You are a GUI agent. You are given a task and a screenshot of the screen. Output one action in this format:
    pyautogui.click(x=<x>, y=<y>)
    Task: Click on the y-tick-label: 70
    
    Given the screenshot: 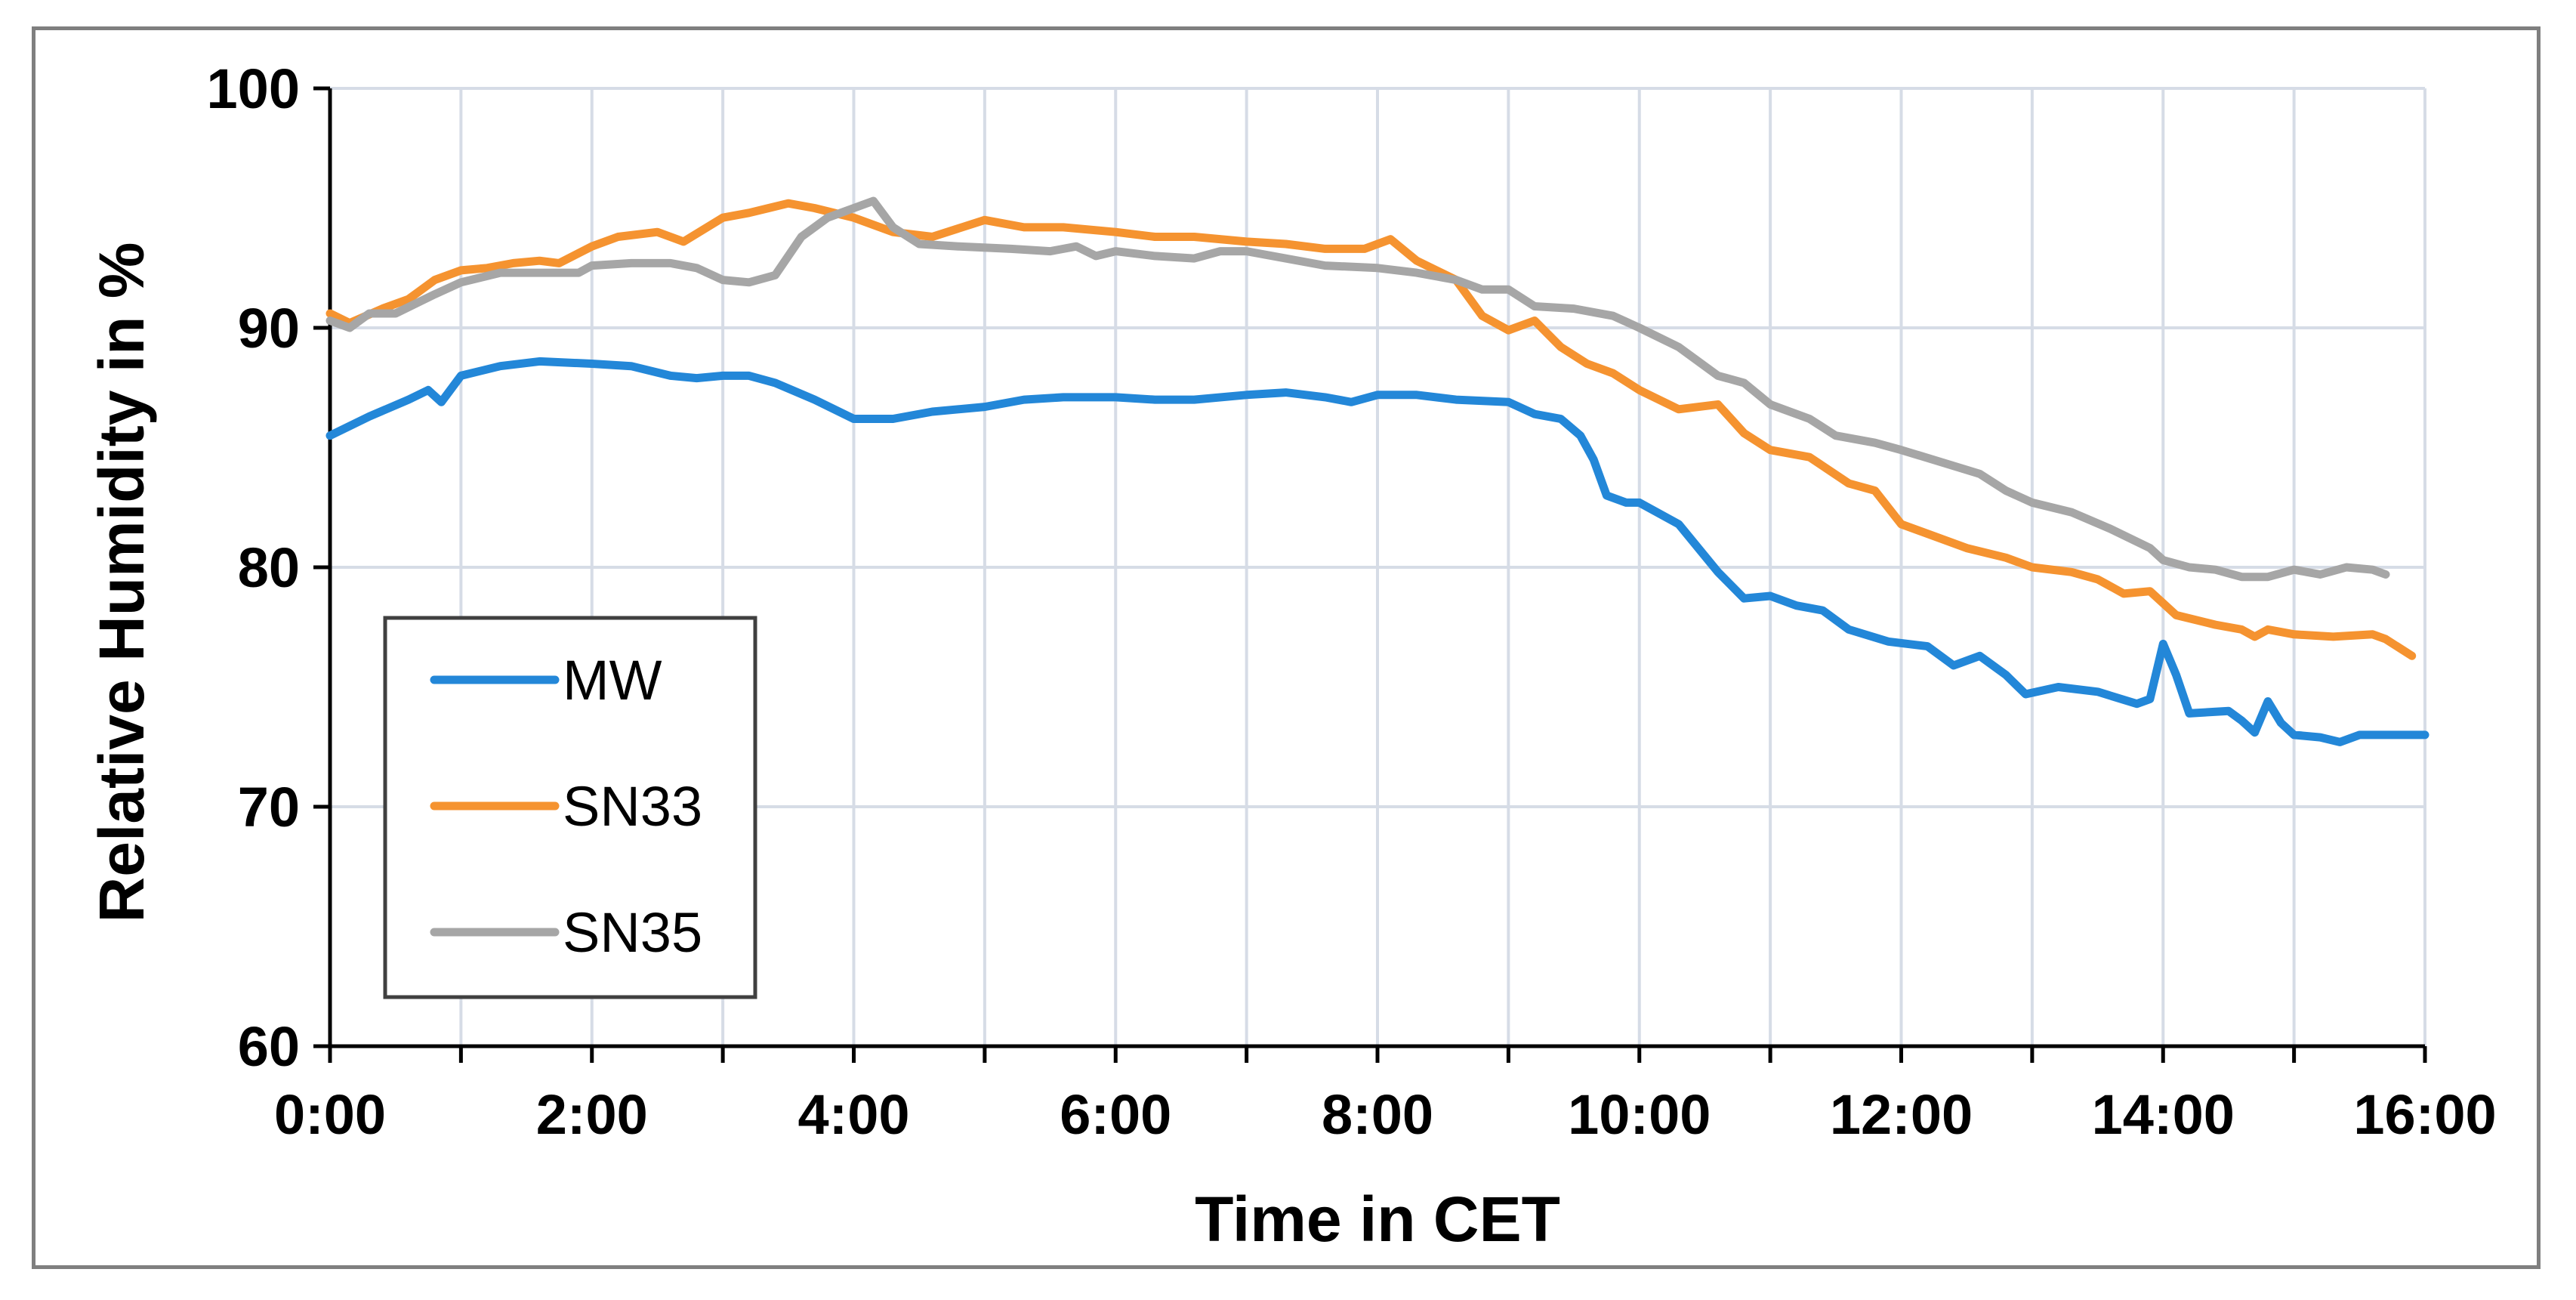 What is the action you would take?
    pyautogui.click(x=269, y=807)
    